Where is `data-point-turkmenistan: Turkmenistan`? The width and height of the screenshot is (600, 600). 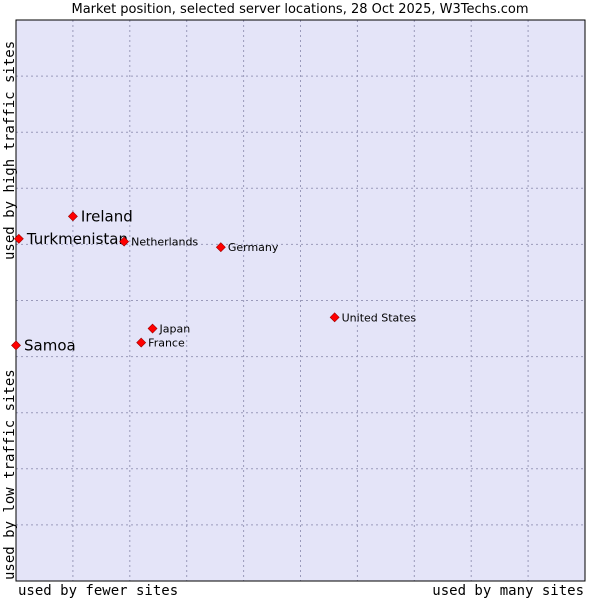
data-point-turkmenistan: Turkmenistan is located at coordinates (70, 239).